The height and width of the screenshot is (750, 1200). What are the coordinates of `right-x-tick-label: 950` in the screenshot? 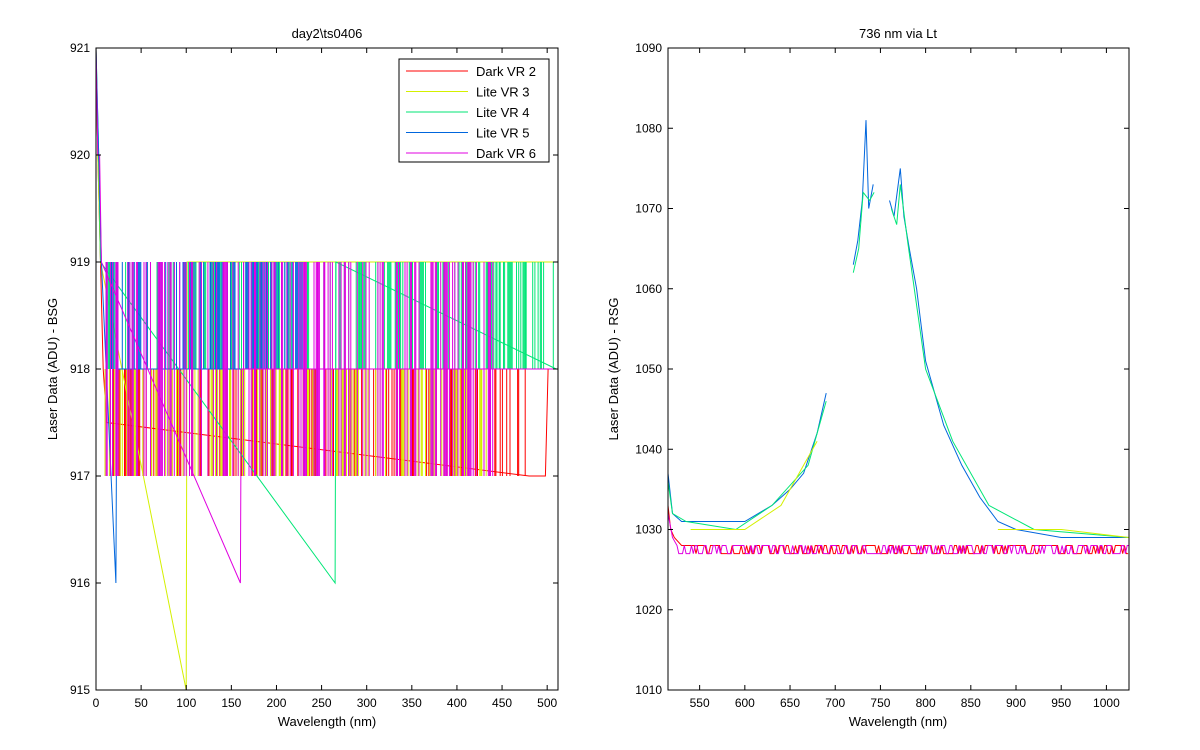 It's located at (1061, 703).